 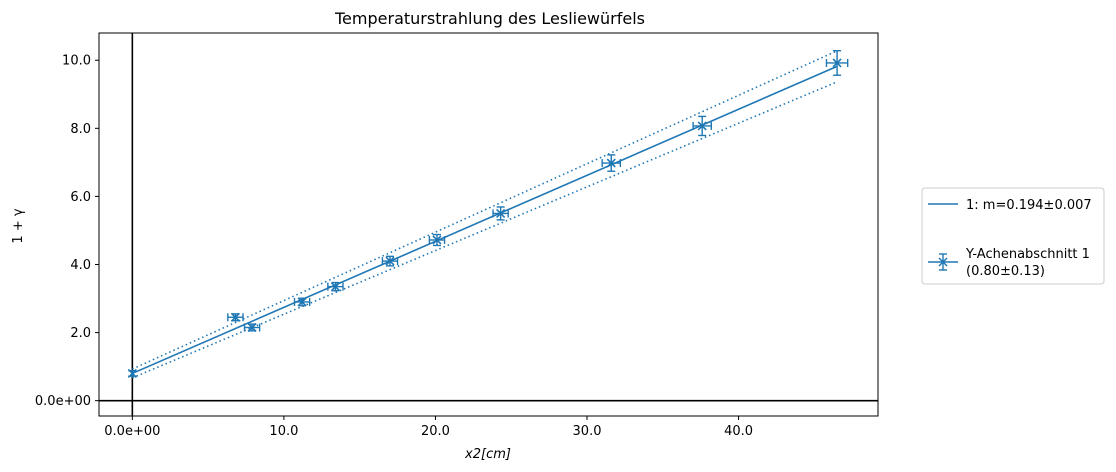 What do you see at coordinates (67, 231) in the screenshot?
I see `y-axis-ticks: 0.0e+00 2.0 4.0 6.0 8.0 10.0` at bounding box center [67, 231].